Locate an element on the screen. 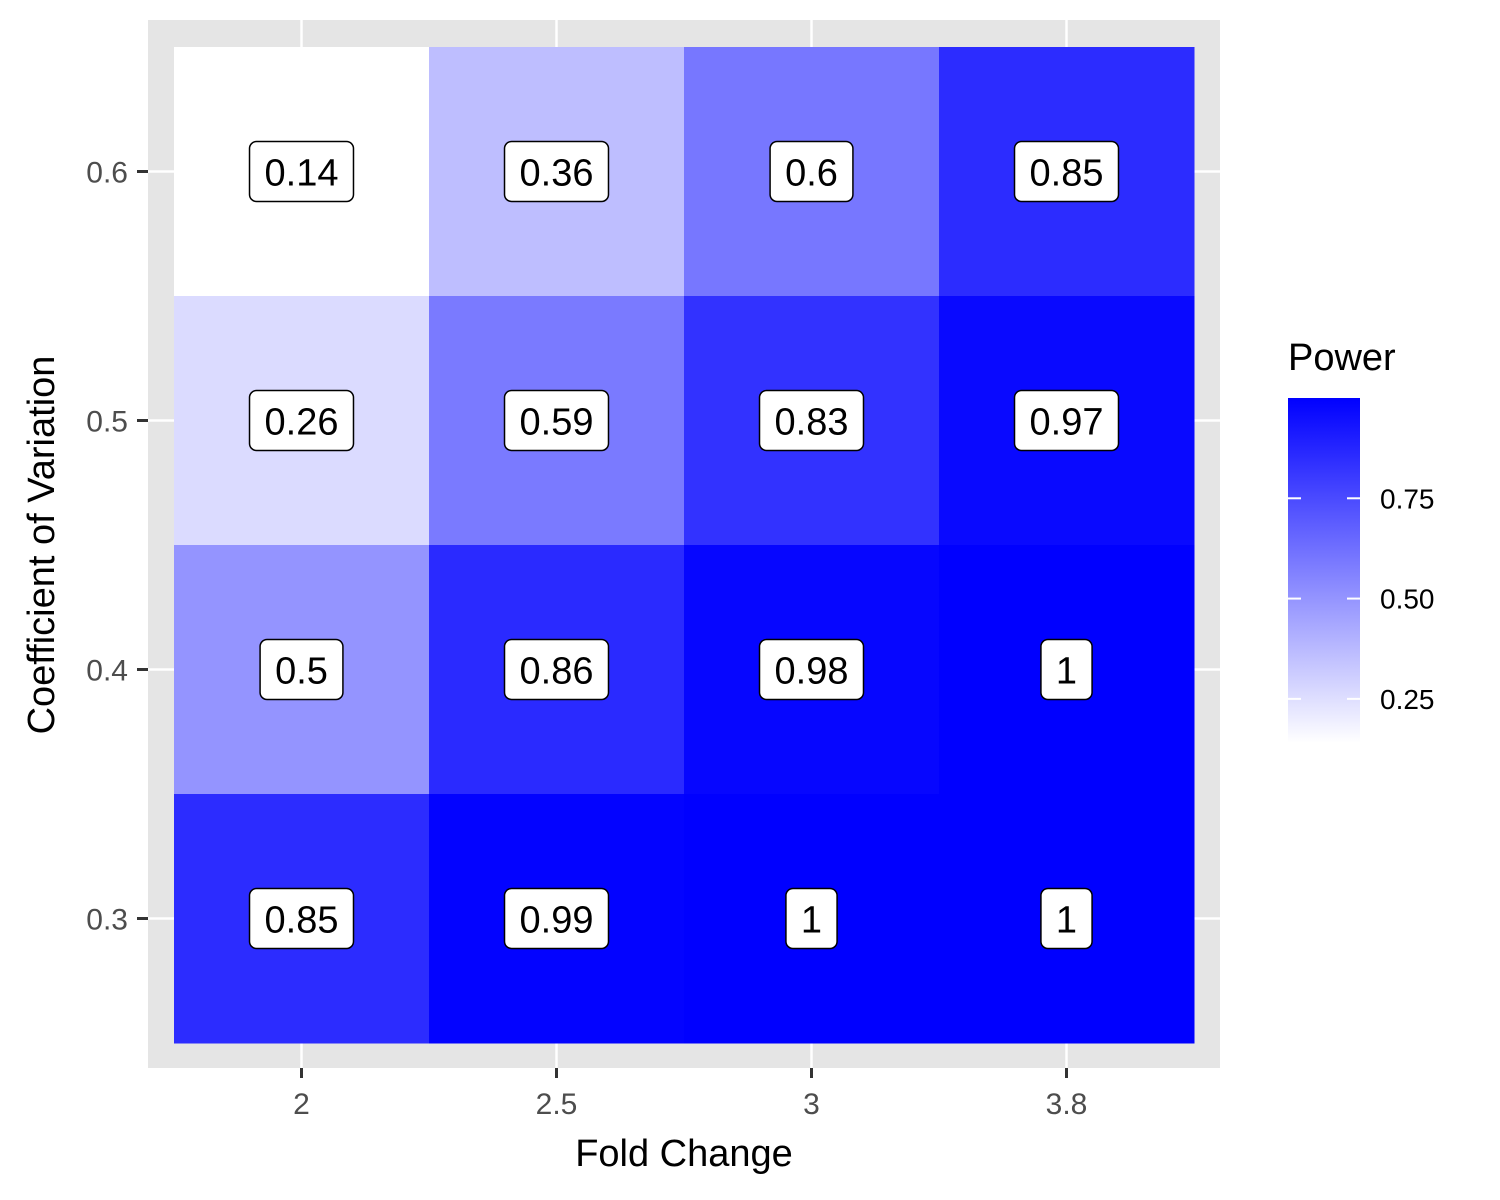 The height and width of the screenshot is (1200, 1500). cell-label-group: 0.14 is located at coordinates (301, 171).